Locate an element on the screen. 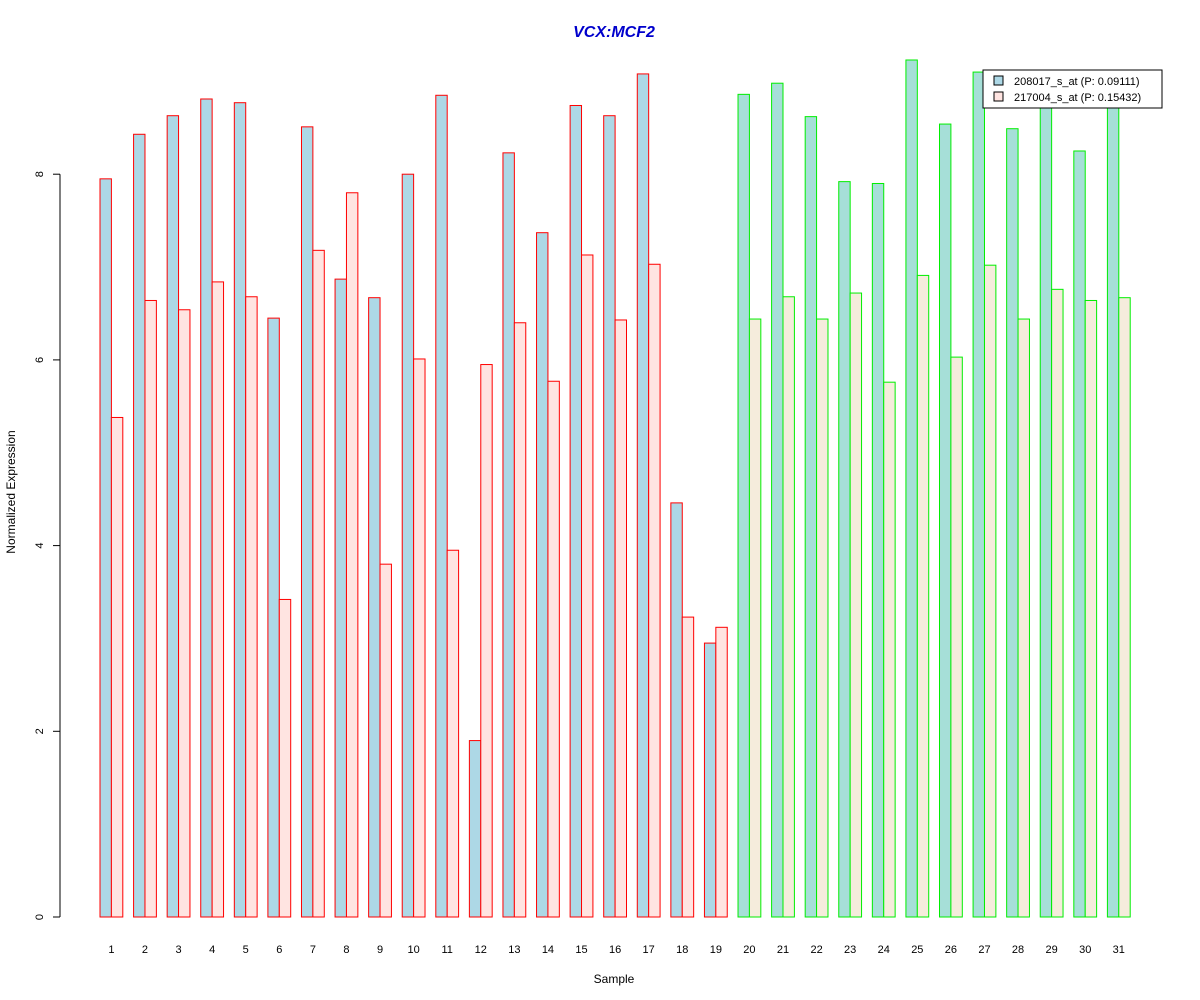 The image size is (1200, 1000). x-tick-label: 17 is located at coordinates (649, 950).